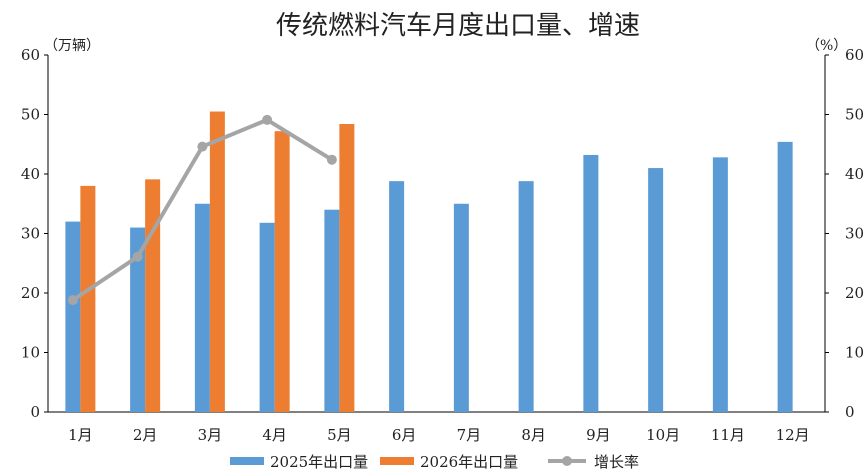  What do you see at coordinates (30, 174) in the screenshot?
I see `left-y-tick-label: 40` at bounding box center [30, 174].